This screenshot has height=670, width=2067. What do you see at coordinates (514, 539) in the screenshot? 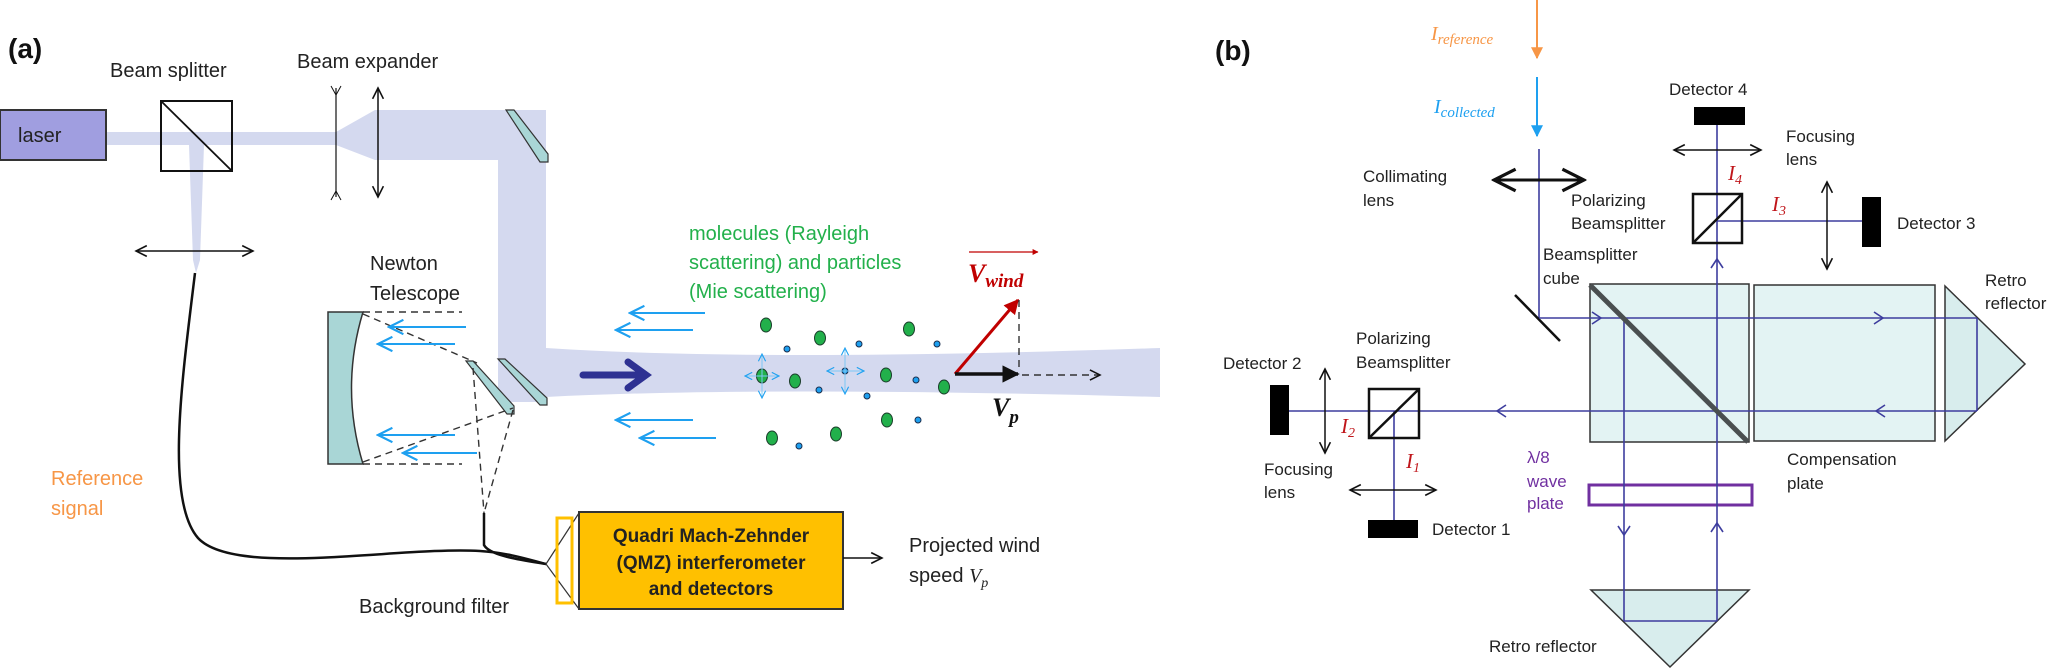
I see `collected-fiber` at bounding box center [514, 539].